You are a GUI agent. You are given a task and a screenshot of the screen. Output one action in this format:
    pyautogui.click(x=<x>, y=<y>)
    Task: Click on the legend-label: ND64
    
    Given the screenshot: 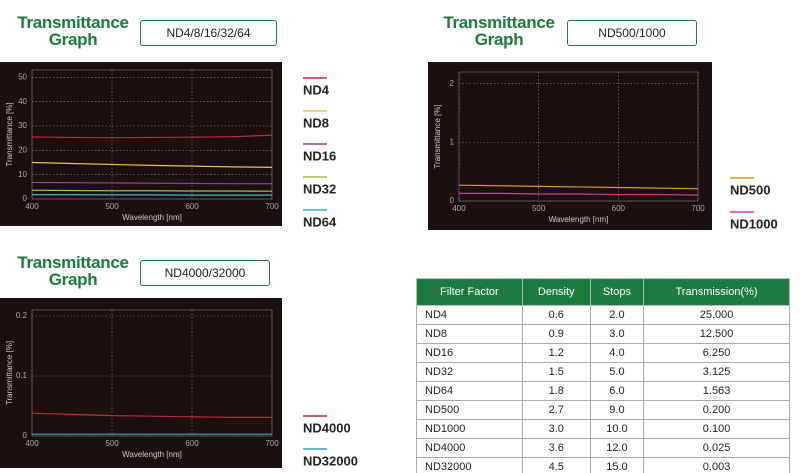 What is the action you would take?
    pyautogui.click(x=320, y=221)
    